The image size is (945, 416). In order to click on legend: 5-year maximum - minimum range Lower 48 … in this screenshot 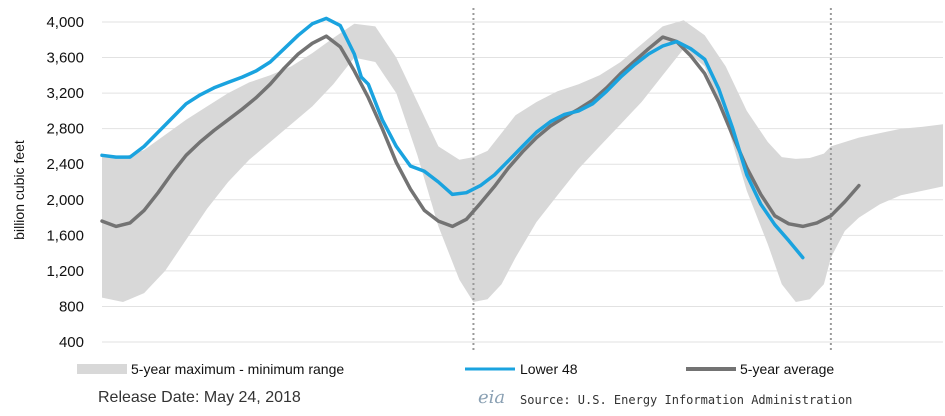, I will do `click(455, 369)`.